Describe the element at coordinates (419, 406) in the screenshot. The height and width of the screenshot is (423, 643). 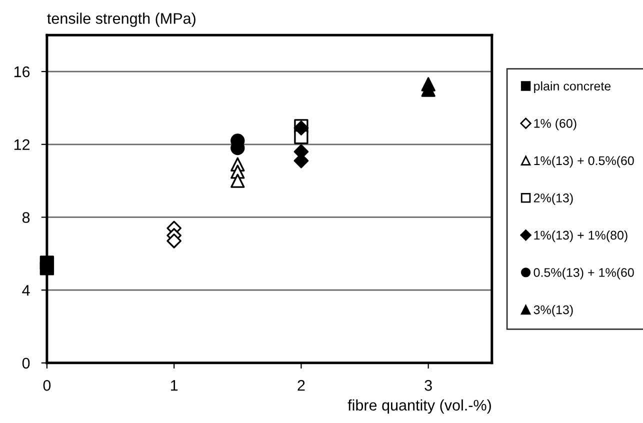
I see `x-axis-title: fibre quantity (vol.-%)` at that location.